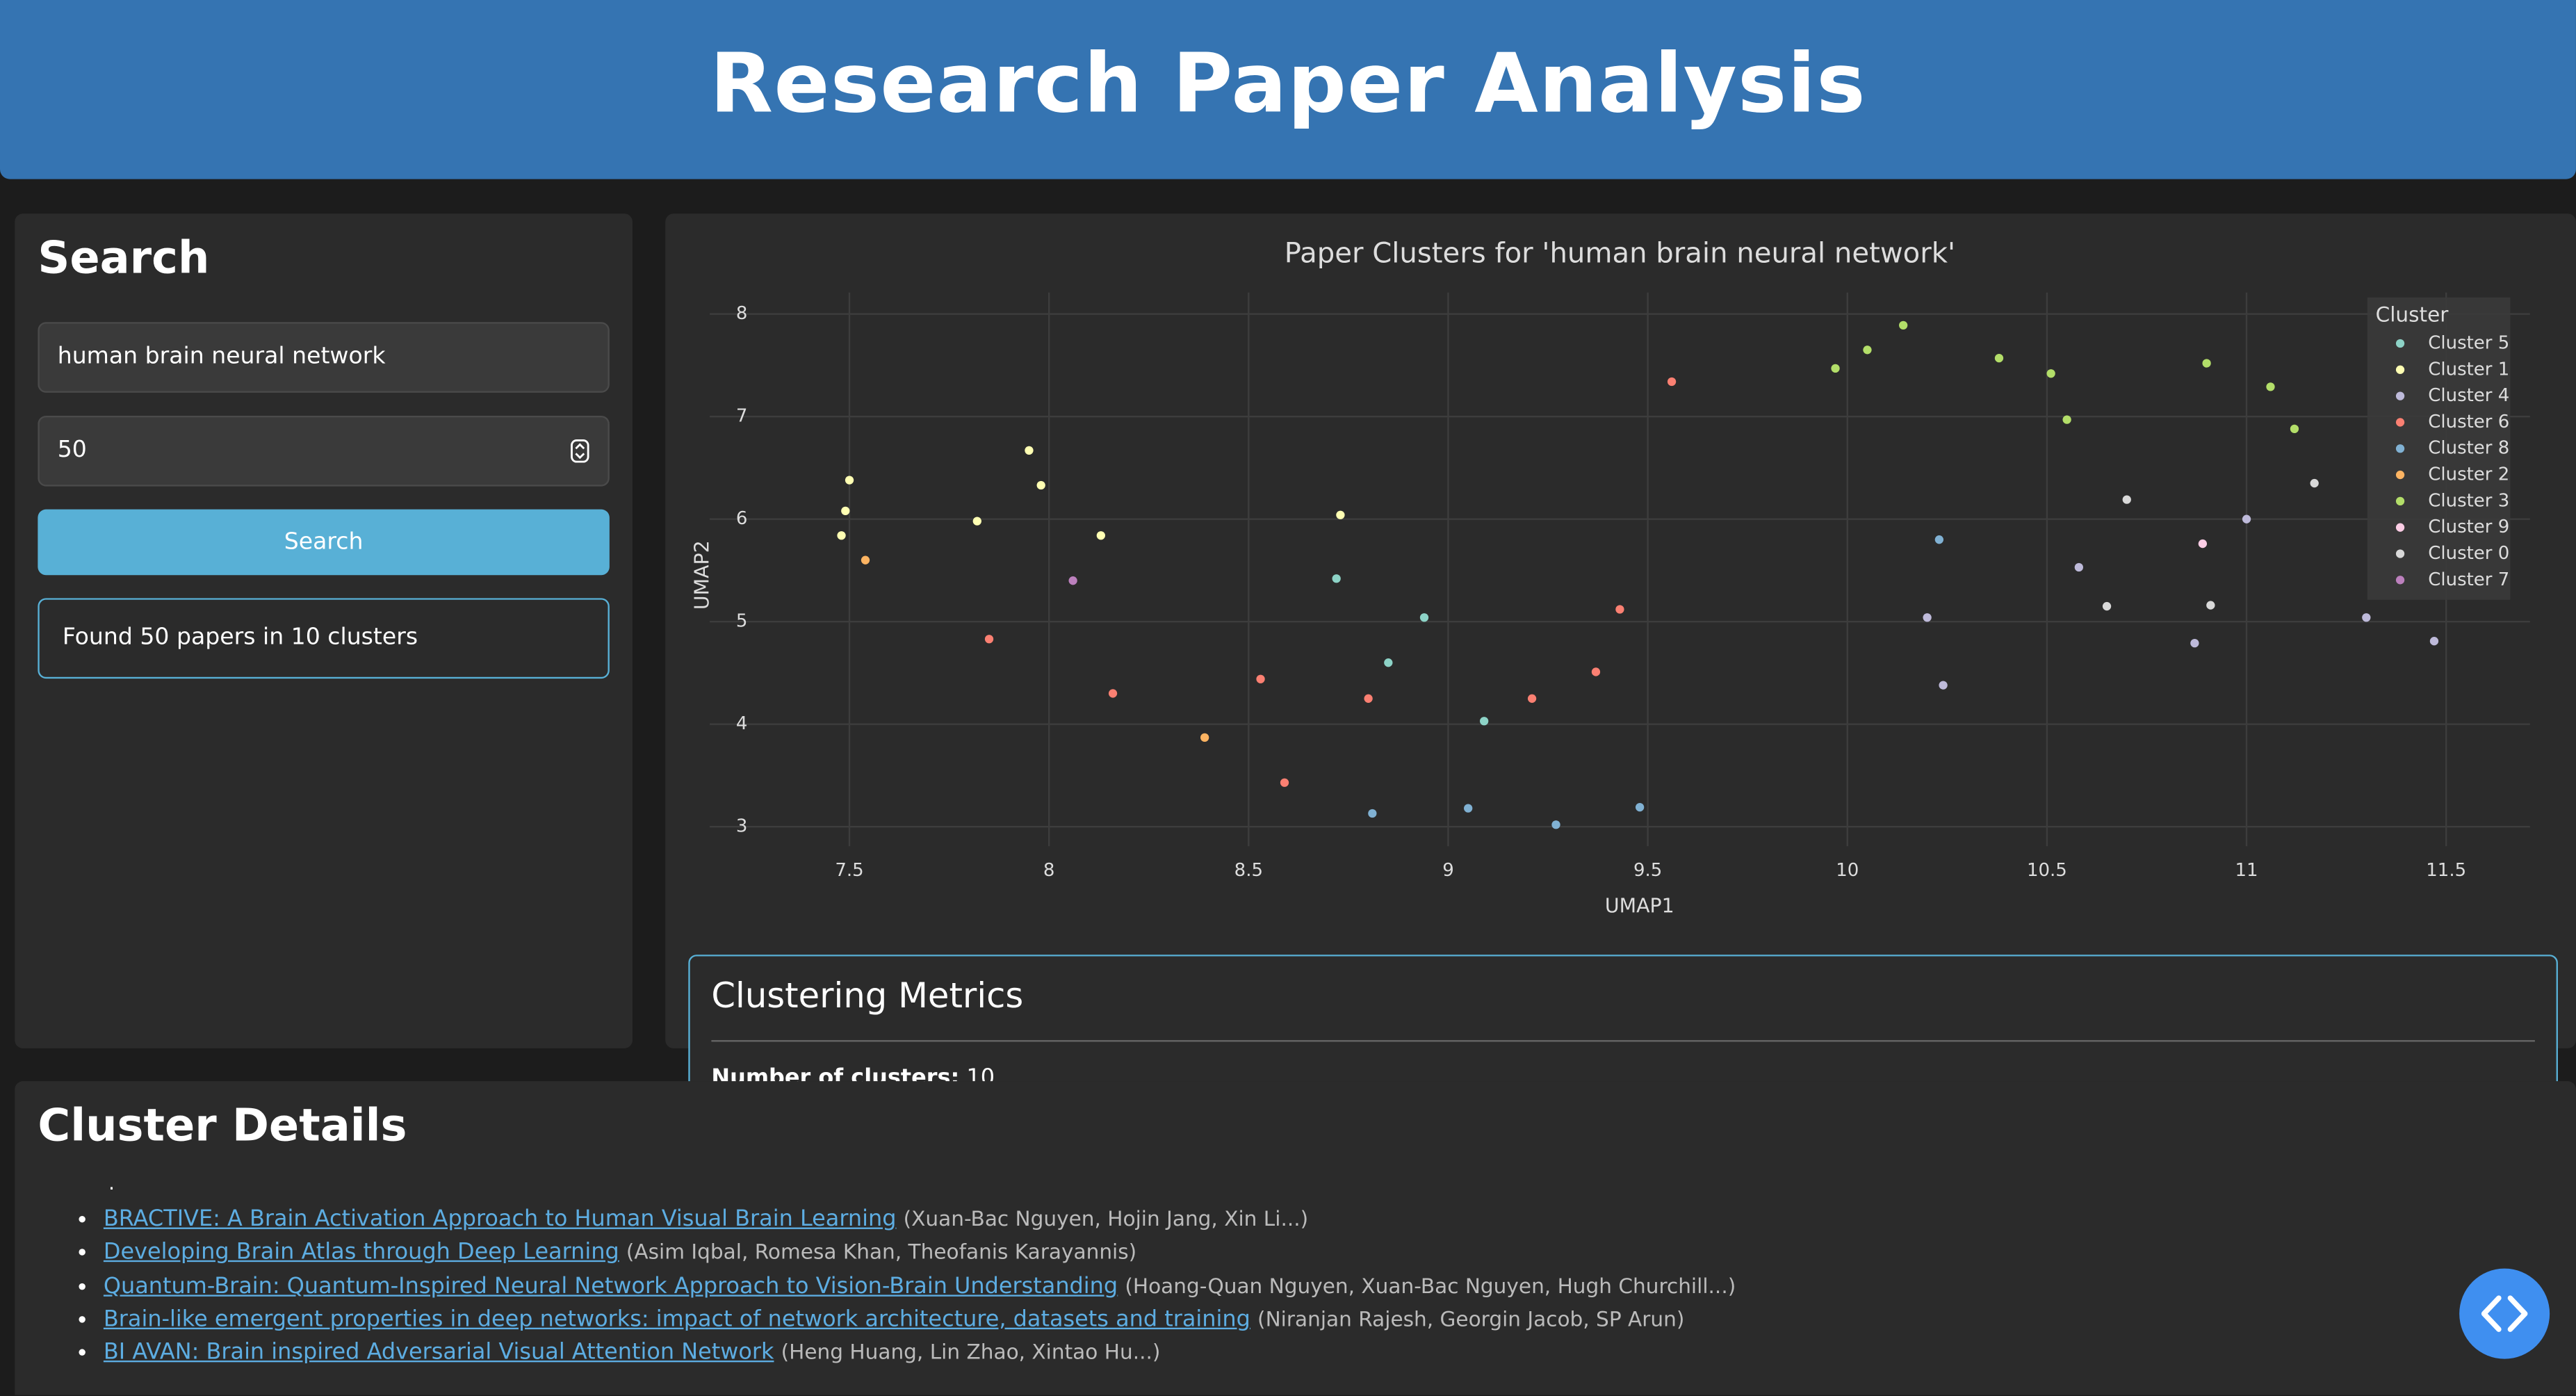 Image resolution: width=2576 pixels, height=1396 pixels. What do you see at coordinates (742, 416) in the screenshot?
I see `y-tick-label: 7` at bounding box center [742, 416].